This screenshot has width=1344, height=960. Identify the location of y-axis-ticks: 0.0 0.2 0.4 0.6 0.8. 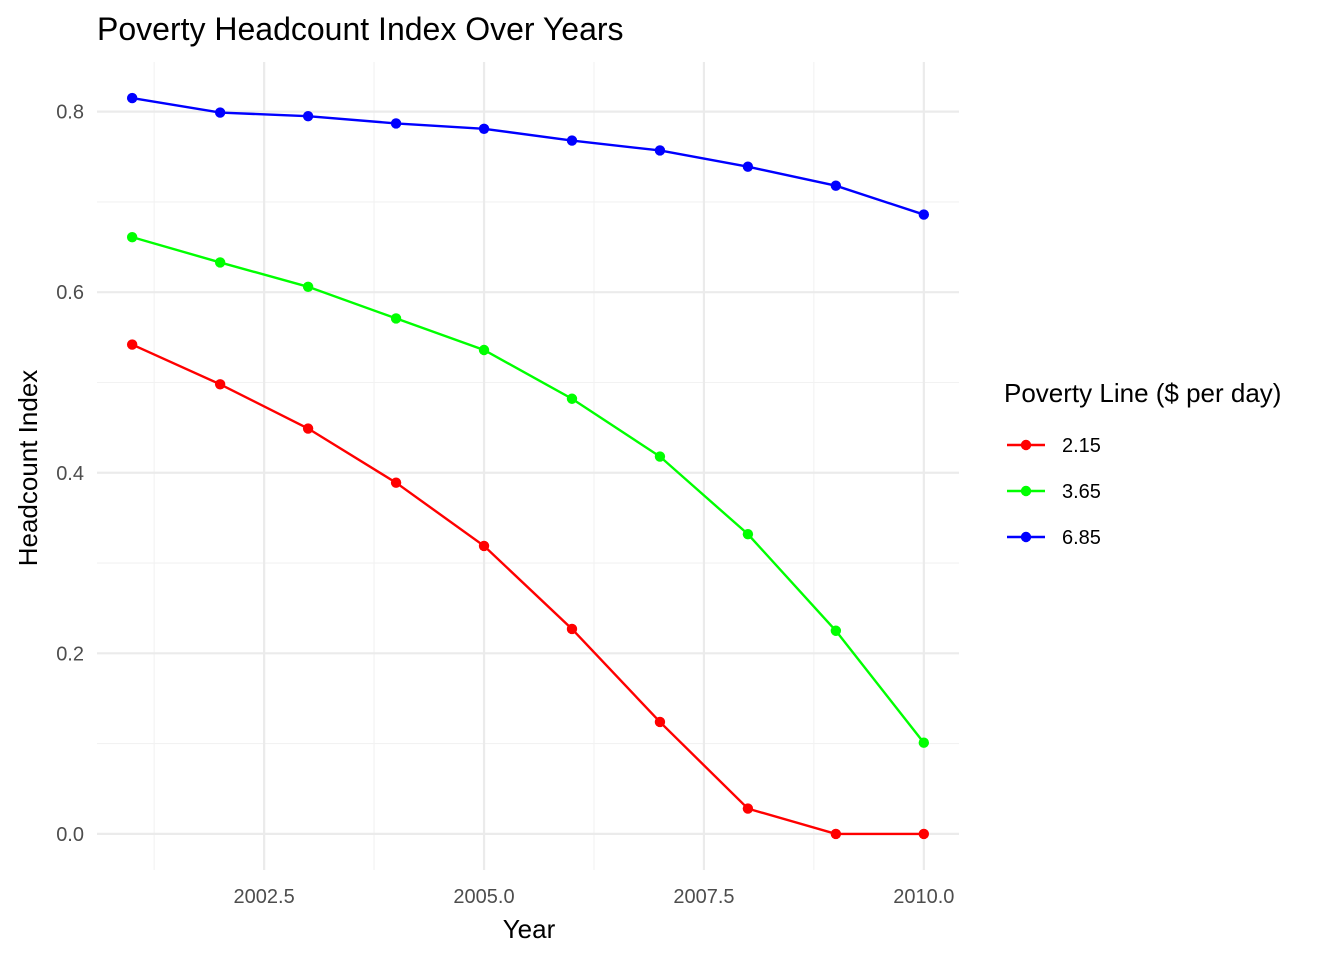
(70, 474).